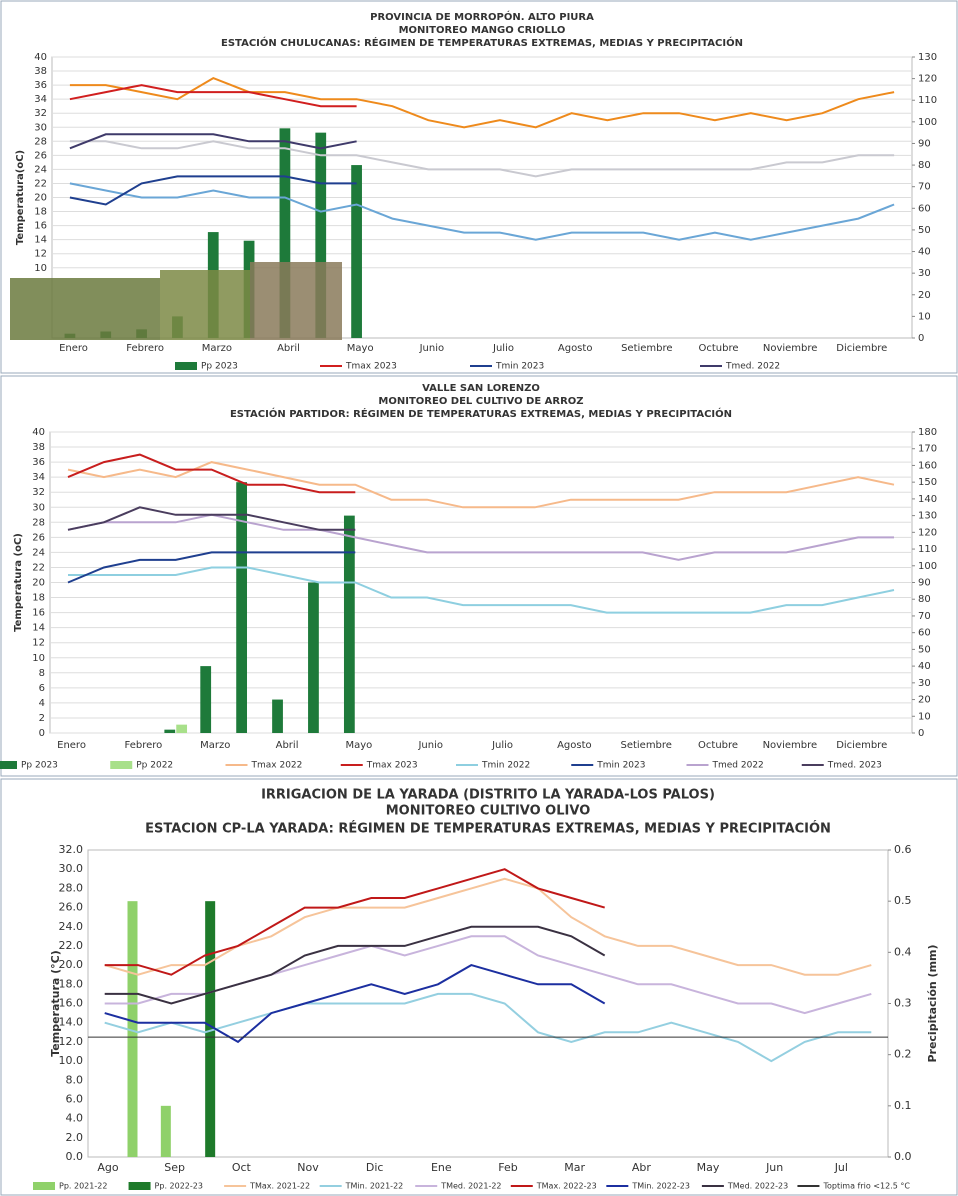  What do you see at coordinates (55, 1003) in the screenshot?
I see `y-axis-title: Temperatura (°C)` at bounding box center [55, 1003].